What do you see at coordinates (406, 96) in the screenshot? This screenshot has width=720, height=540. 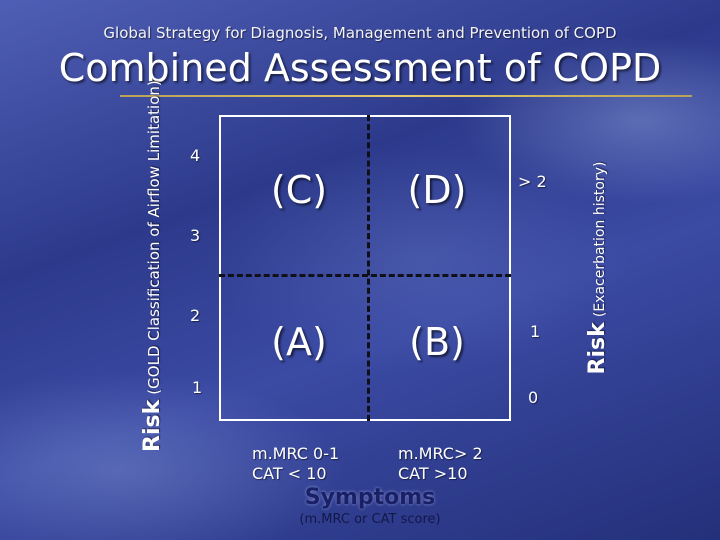 I see `title-underline` at bounding box center [406, 96].